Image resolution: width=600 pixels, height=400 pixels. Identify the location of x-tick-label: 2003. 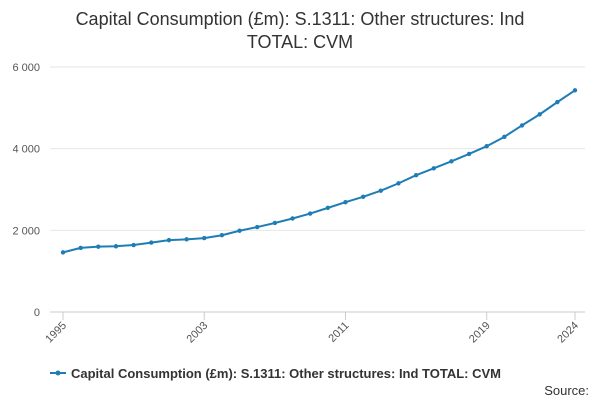
(198, 333).